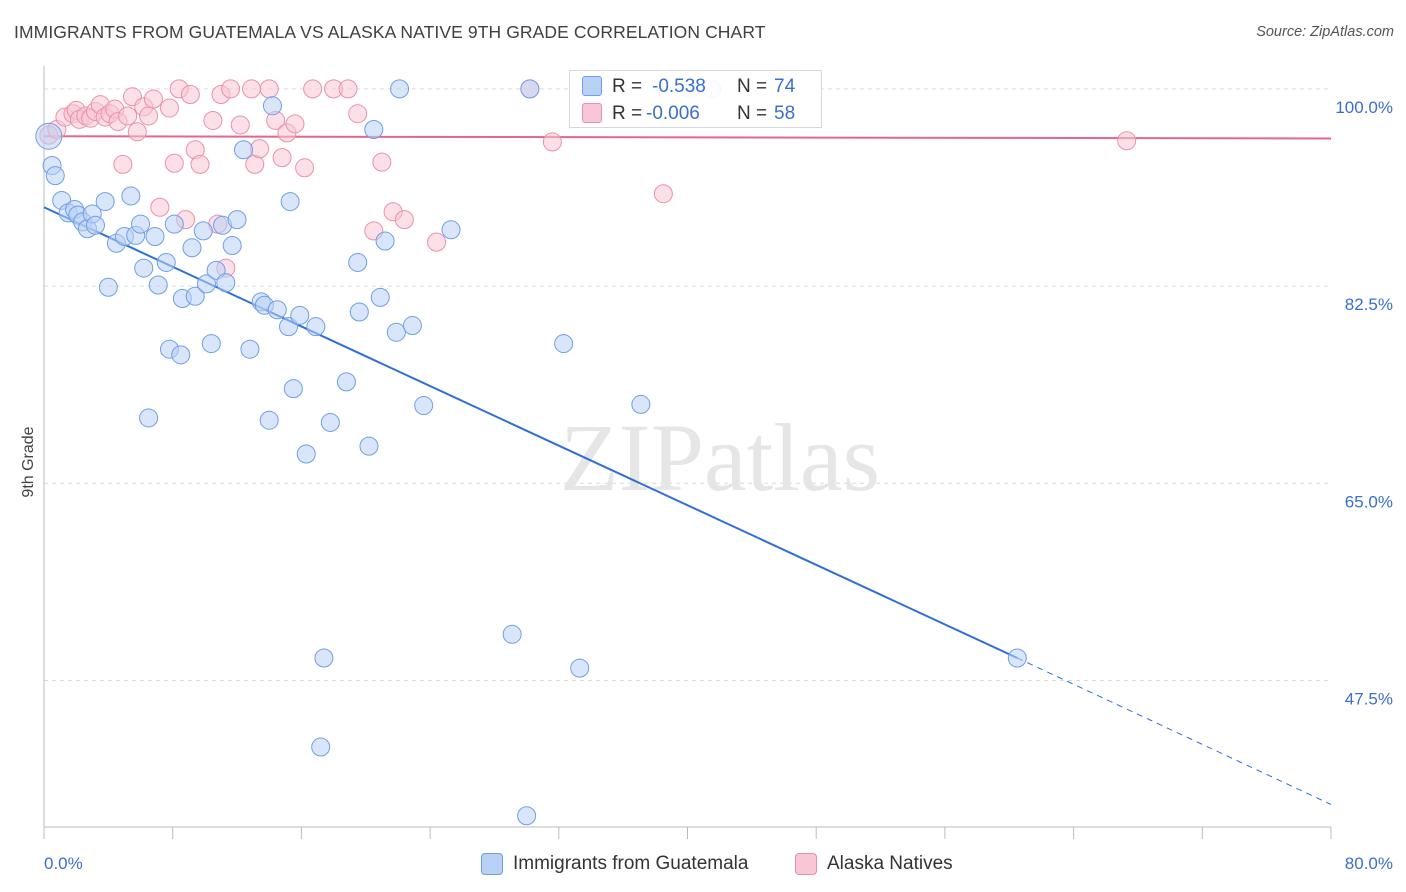 This screenshot has width=1406, height=892. I want to click on y-tick-label: 65.0%, so click(1369, 501).